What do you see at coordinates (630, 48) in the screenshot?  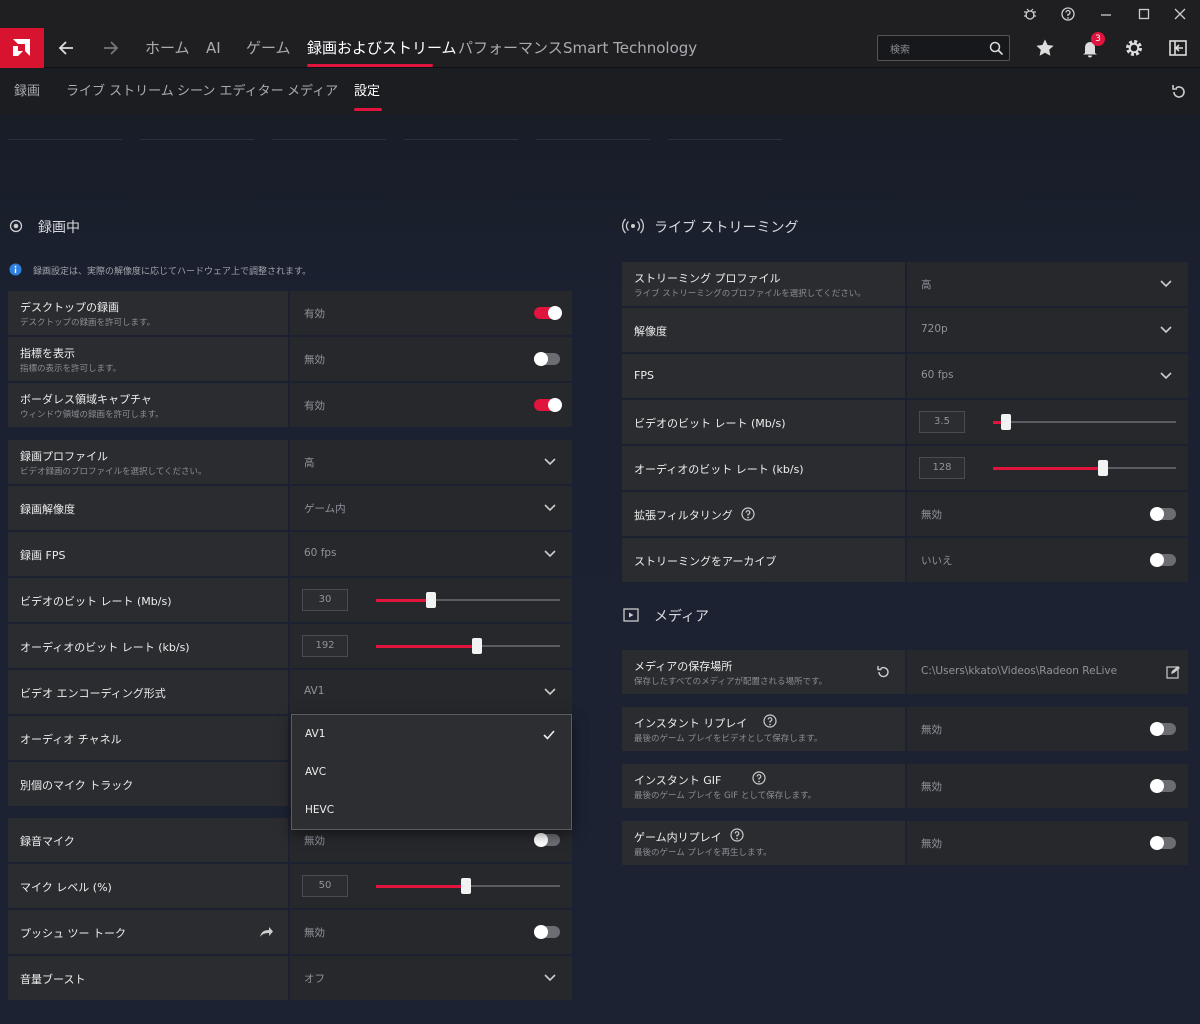 I see `nav-tab: Smart Technology` at bounding box center [630, 48].